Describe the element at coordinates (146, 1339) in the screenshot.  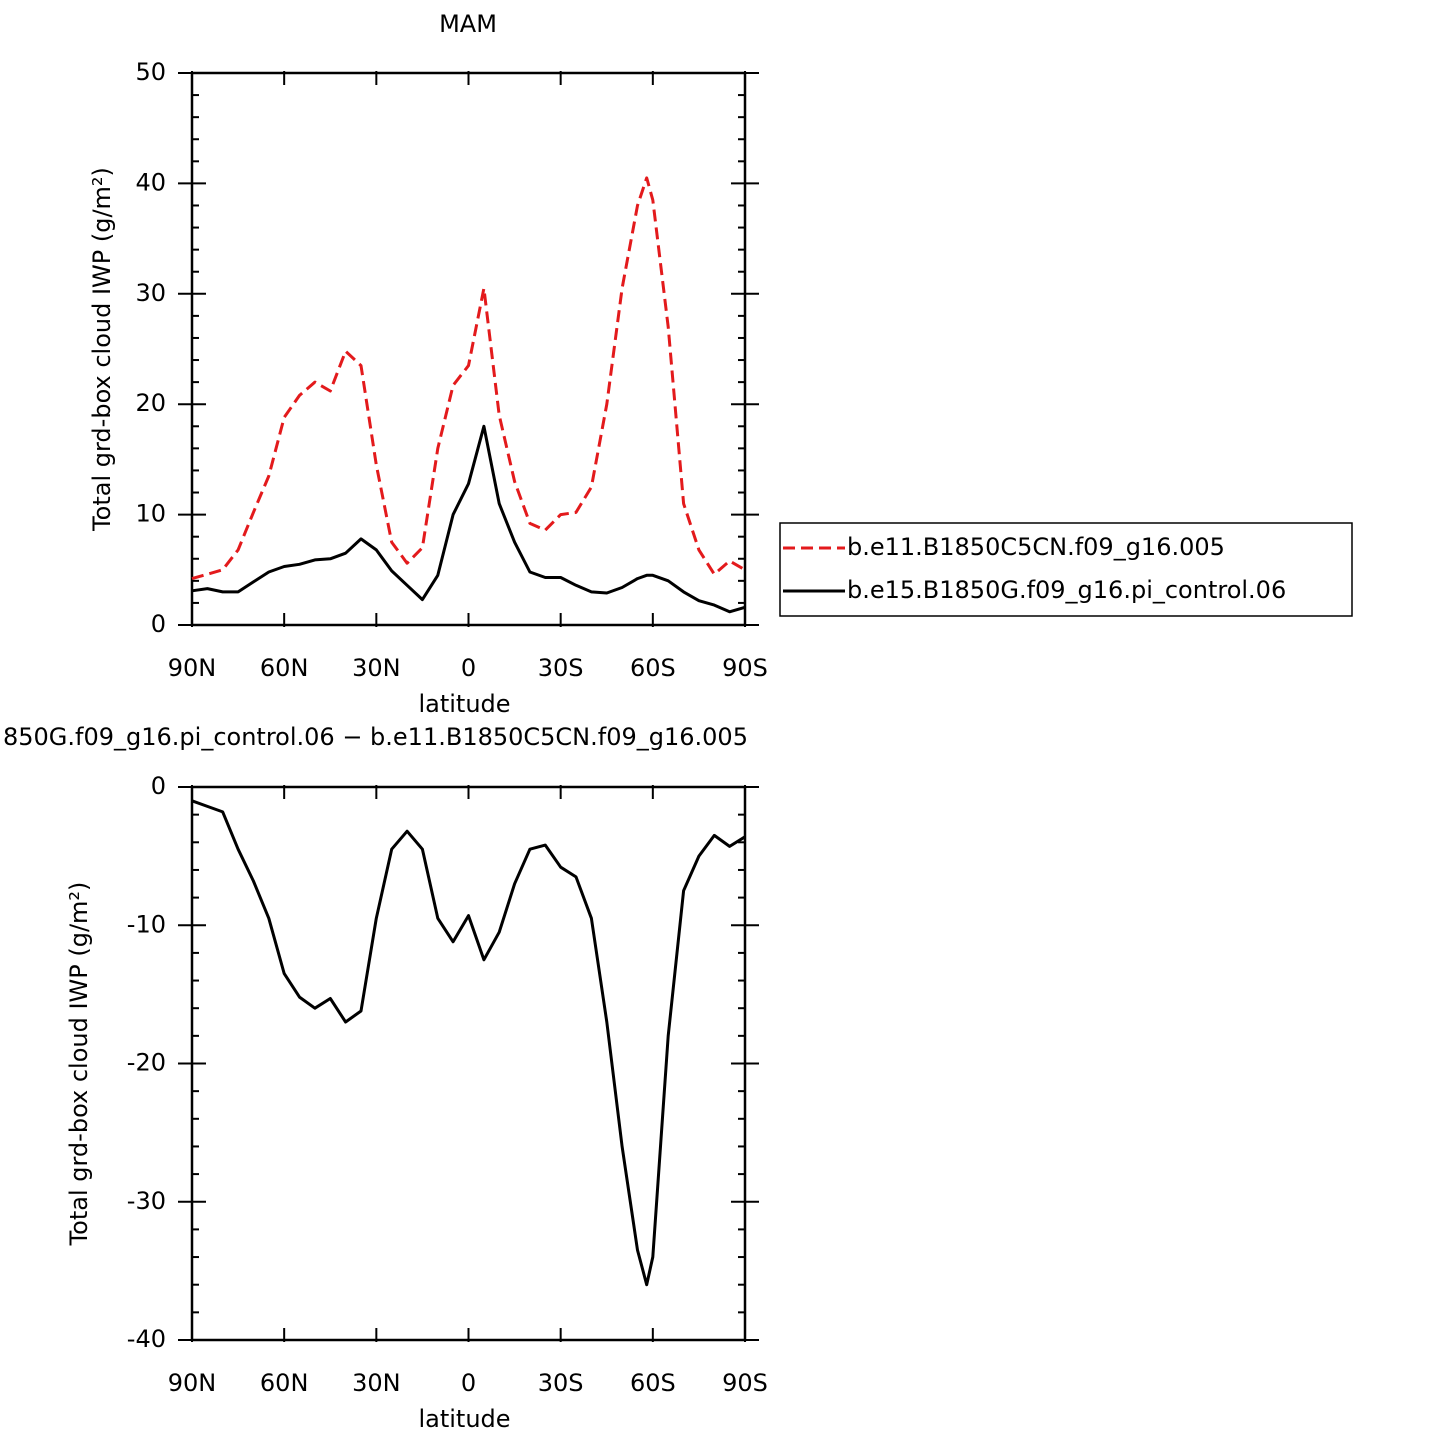
I see `y-tick-label: -40` at that location.